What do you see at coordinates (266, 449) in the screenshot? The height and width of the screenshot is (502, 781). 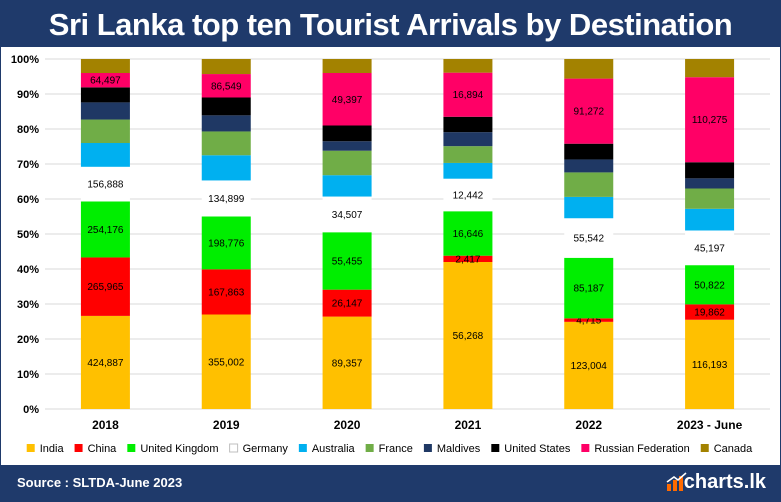 I see `legend-label: Germany` at bounding box center [266, 449].